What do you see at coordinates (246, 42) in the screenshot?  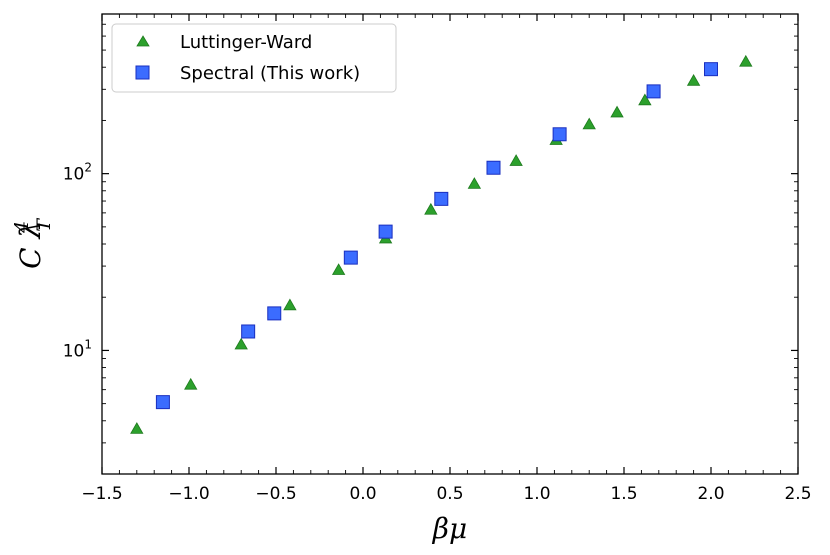 I see `legend-label-luttinger-ward: Luttinger-Ward` at bounding box center [246, 42].